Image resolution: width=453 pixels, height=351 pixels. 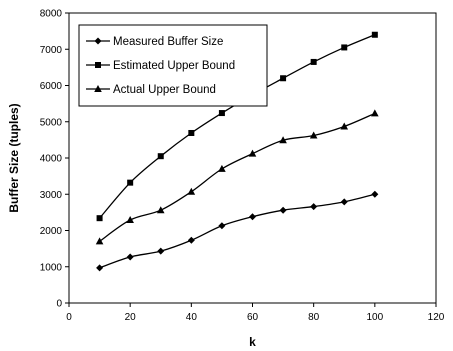 I want to click on y-axis-label: Buffer Size (tuples), so click(x=14, y=157).